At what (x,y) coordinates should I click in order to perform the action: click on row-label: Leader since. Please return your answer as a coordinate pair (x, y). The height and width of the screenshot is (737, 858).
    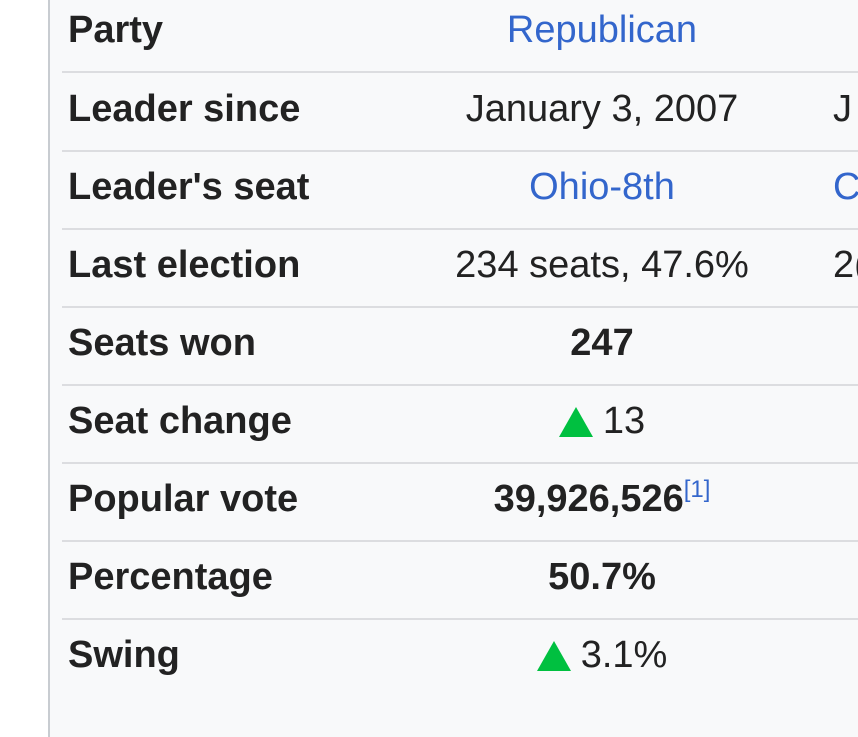
    Looking at the image, I should click on (184, 109).